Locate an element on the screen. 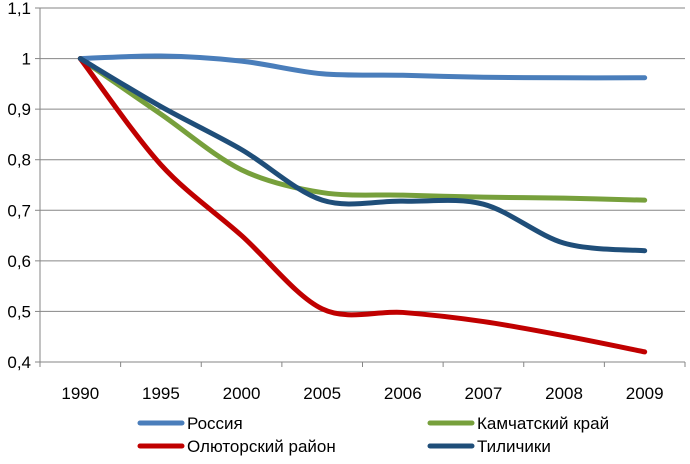 The height and width of the screenshot is (464, 690). x-tick-label: 2009 is located at coordinates (645, 393).